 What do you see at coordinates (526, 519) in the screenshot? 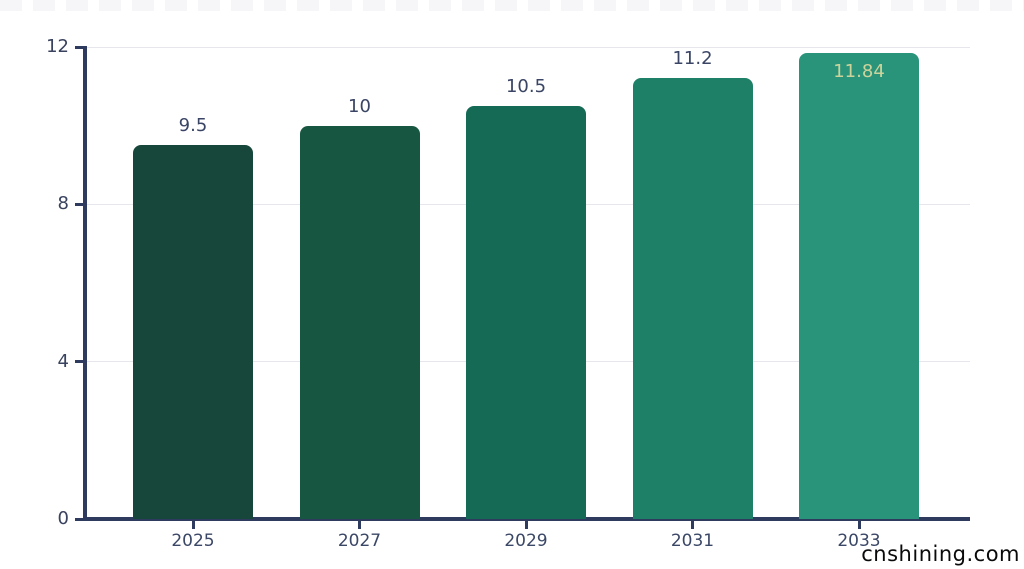
I see `x-axis-line` at bounding box center [526, 519].